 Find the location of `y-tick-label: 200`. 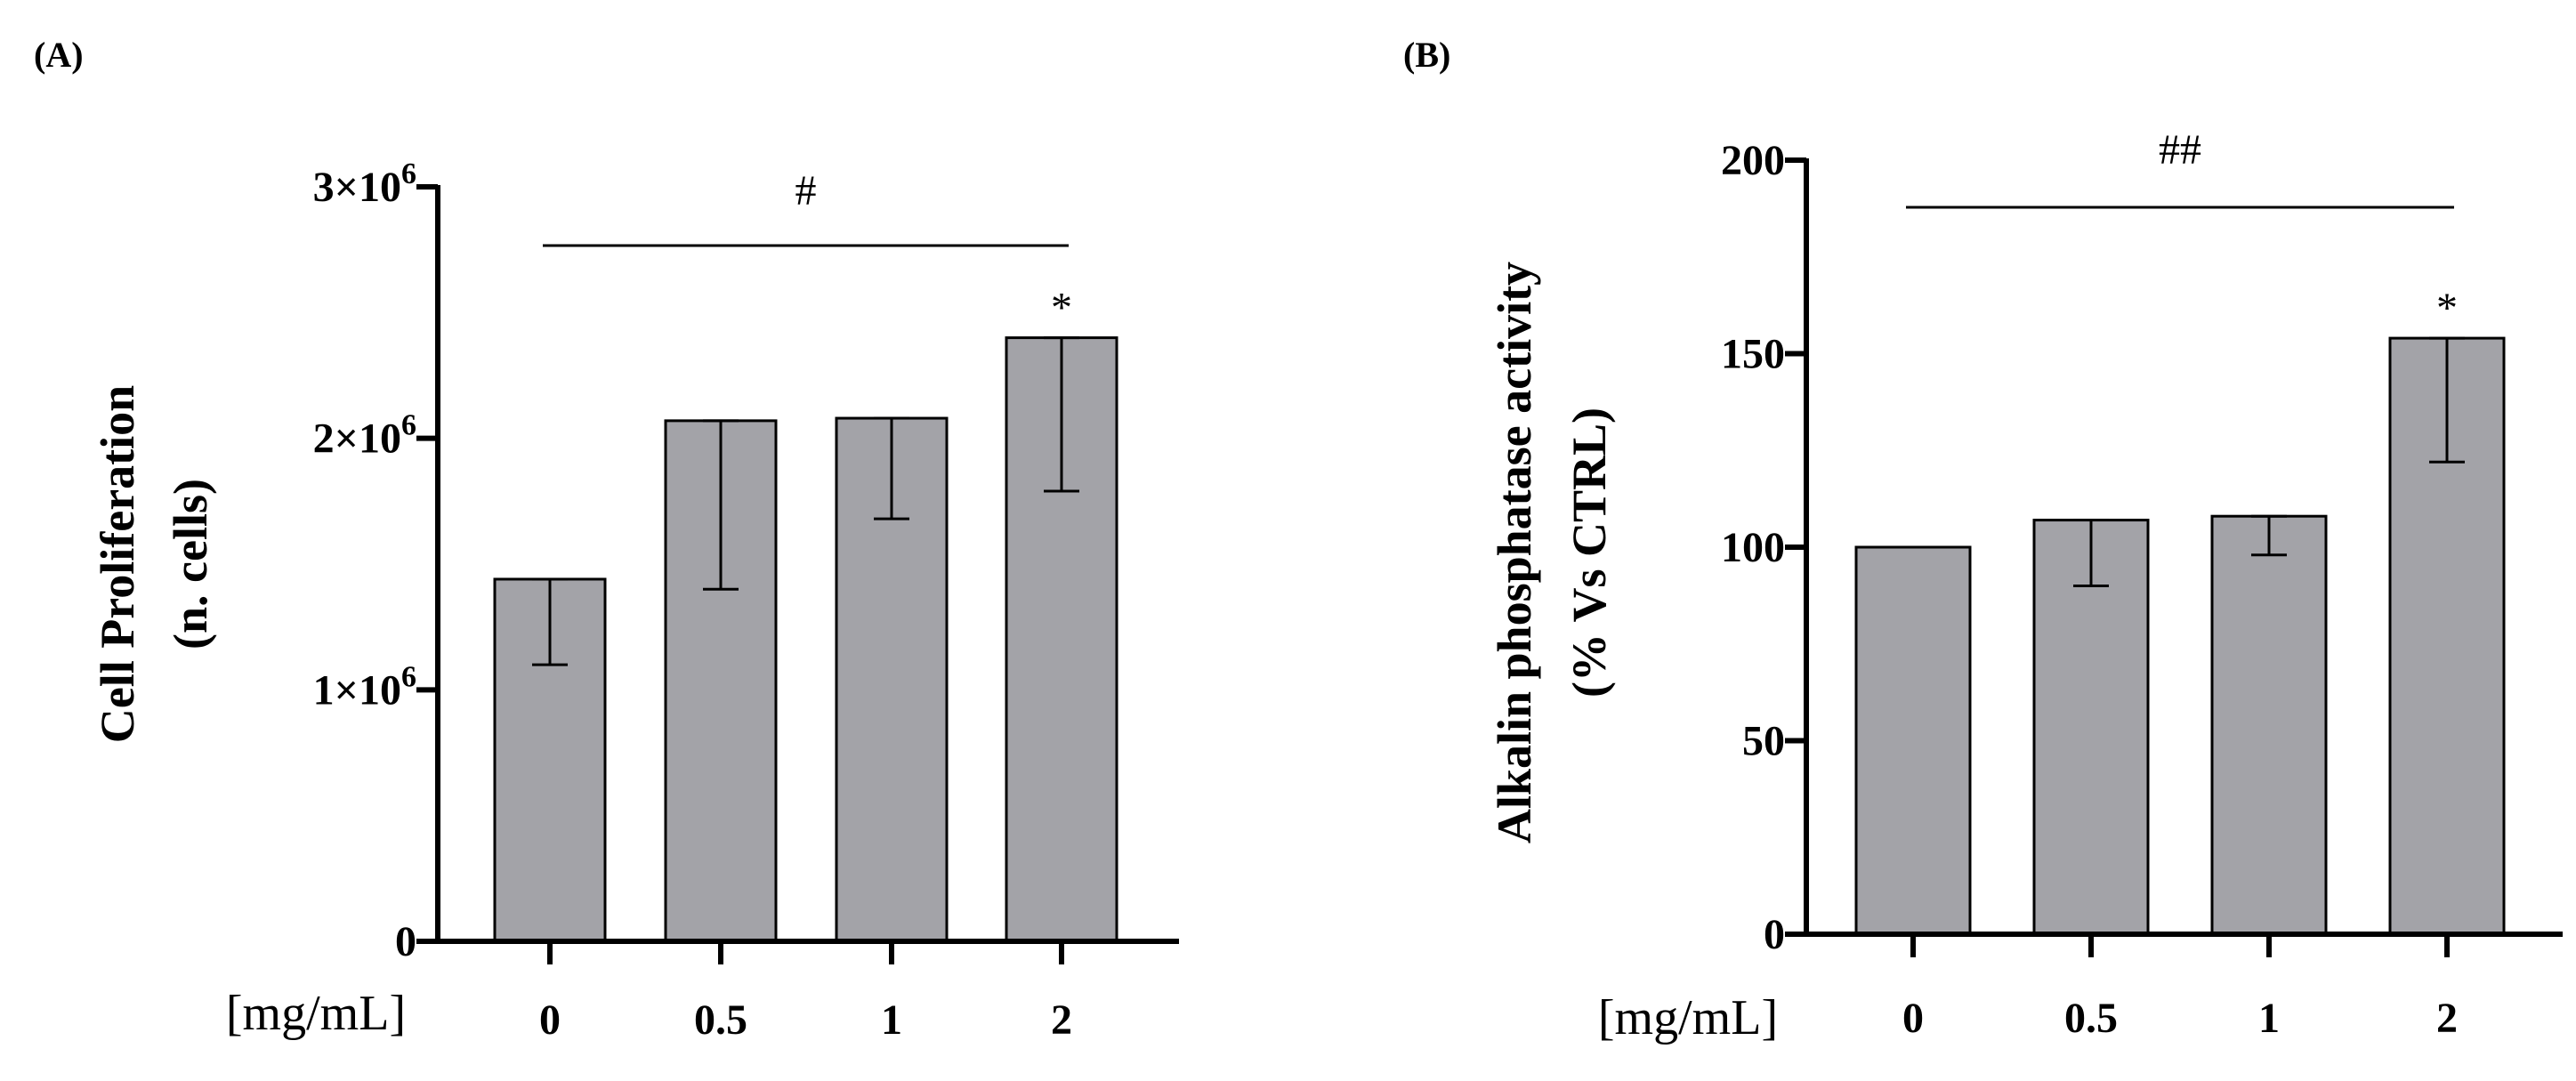

y-tick-label: 200 is located at coordinates (1753, 160).